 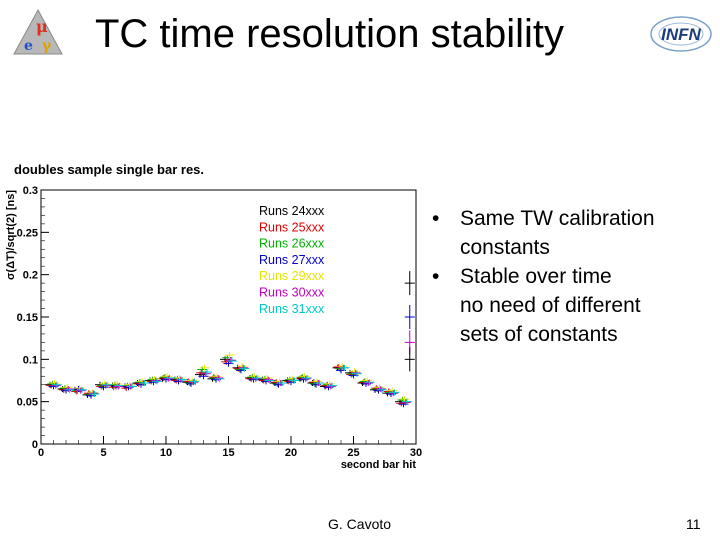 What do you see at coordinates (292, 244) in the screenshot?
I see `legend-entry: Runs 26xxx` at bounding box center [292, 244].